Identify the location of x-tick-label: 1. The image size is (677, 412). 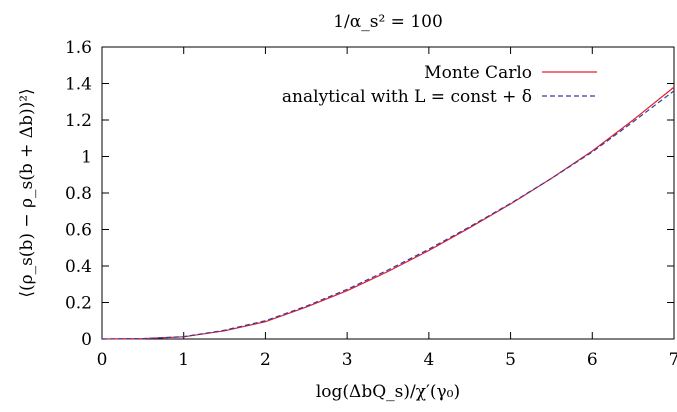
(183, 360).